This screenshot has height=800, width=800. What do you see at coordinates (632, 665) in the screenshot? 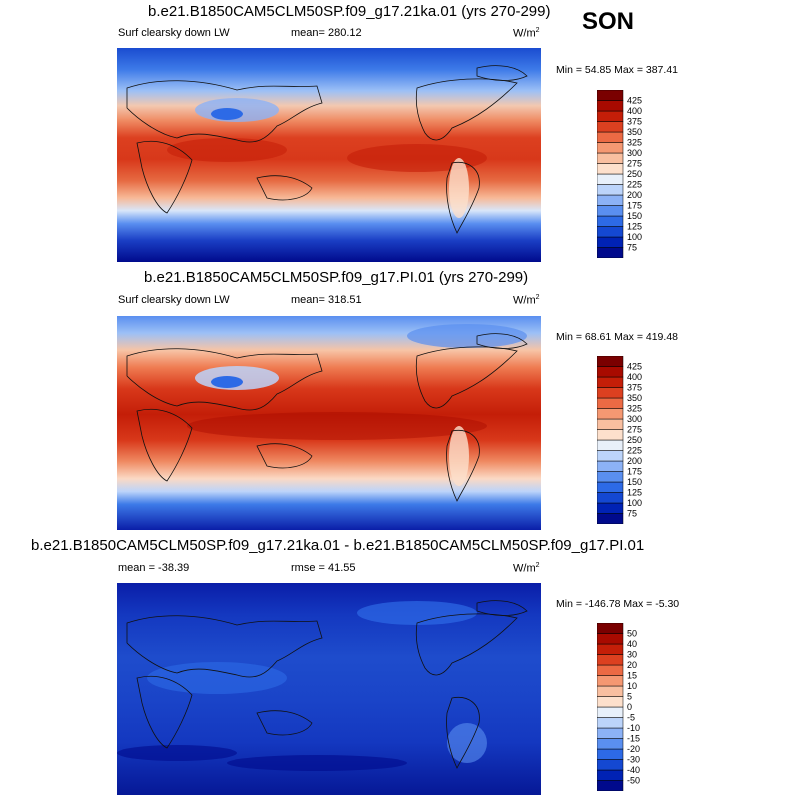
I see `colorbar-tick-label: 20` at bounding box center [632, 665].